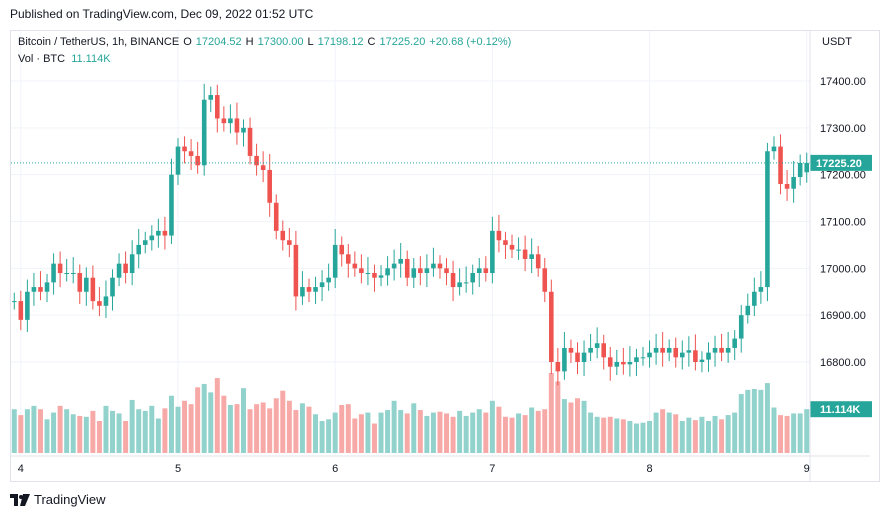  I want to click on x-tick-label: 4, so click(21, 469).